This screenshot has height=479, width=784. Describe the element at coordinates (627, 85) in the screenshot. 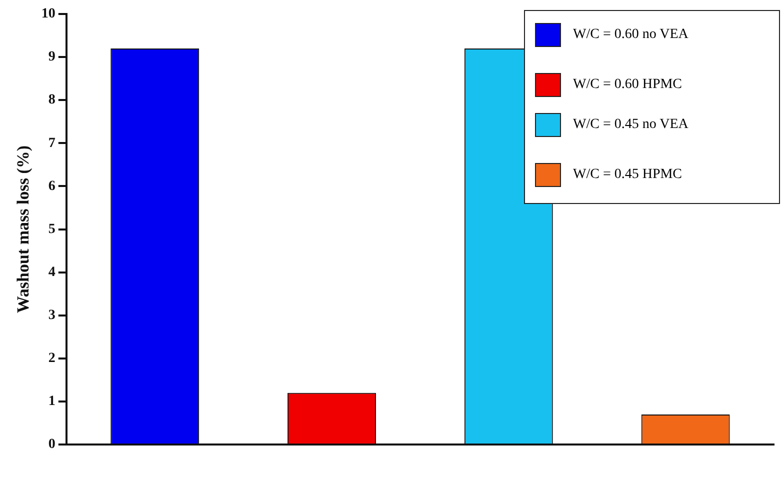

I see `legend-label: W/C = 0.60 HPMC` at that location.